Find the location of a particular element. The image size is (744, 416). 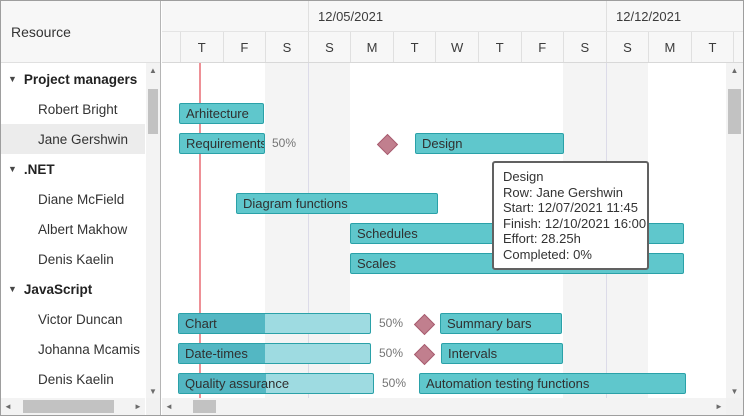

week-separator-line is located at coordinates (308, 230).